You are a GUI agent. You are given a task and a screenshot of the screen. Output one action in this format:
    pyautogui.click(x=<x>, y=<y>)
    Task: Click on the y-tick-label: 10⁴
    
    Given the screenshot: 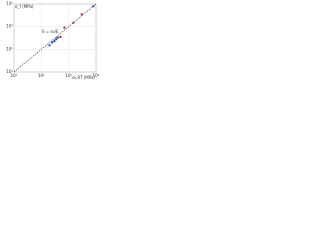 What is the action you would take?
    pyautogui.click(x=9, y=3)
    